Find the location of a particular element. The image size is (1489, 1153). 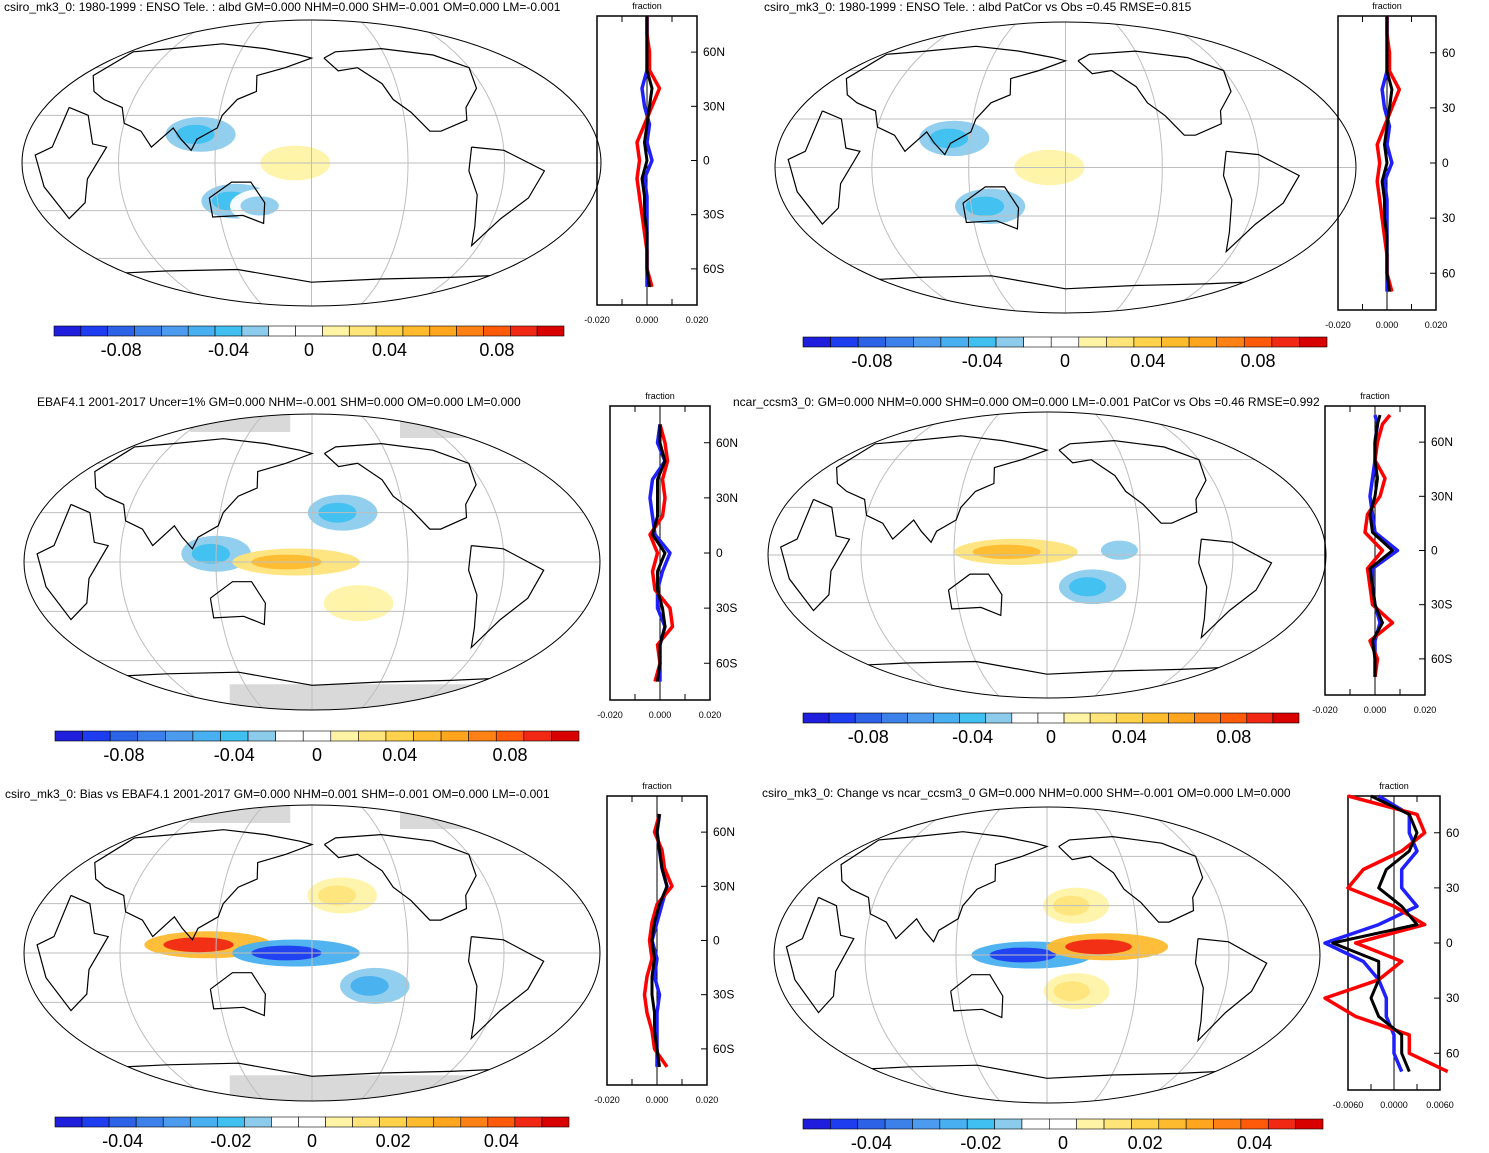

profile-lat-label: 30N is located at coordinates (724, 886).